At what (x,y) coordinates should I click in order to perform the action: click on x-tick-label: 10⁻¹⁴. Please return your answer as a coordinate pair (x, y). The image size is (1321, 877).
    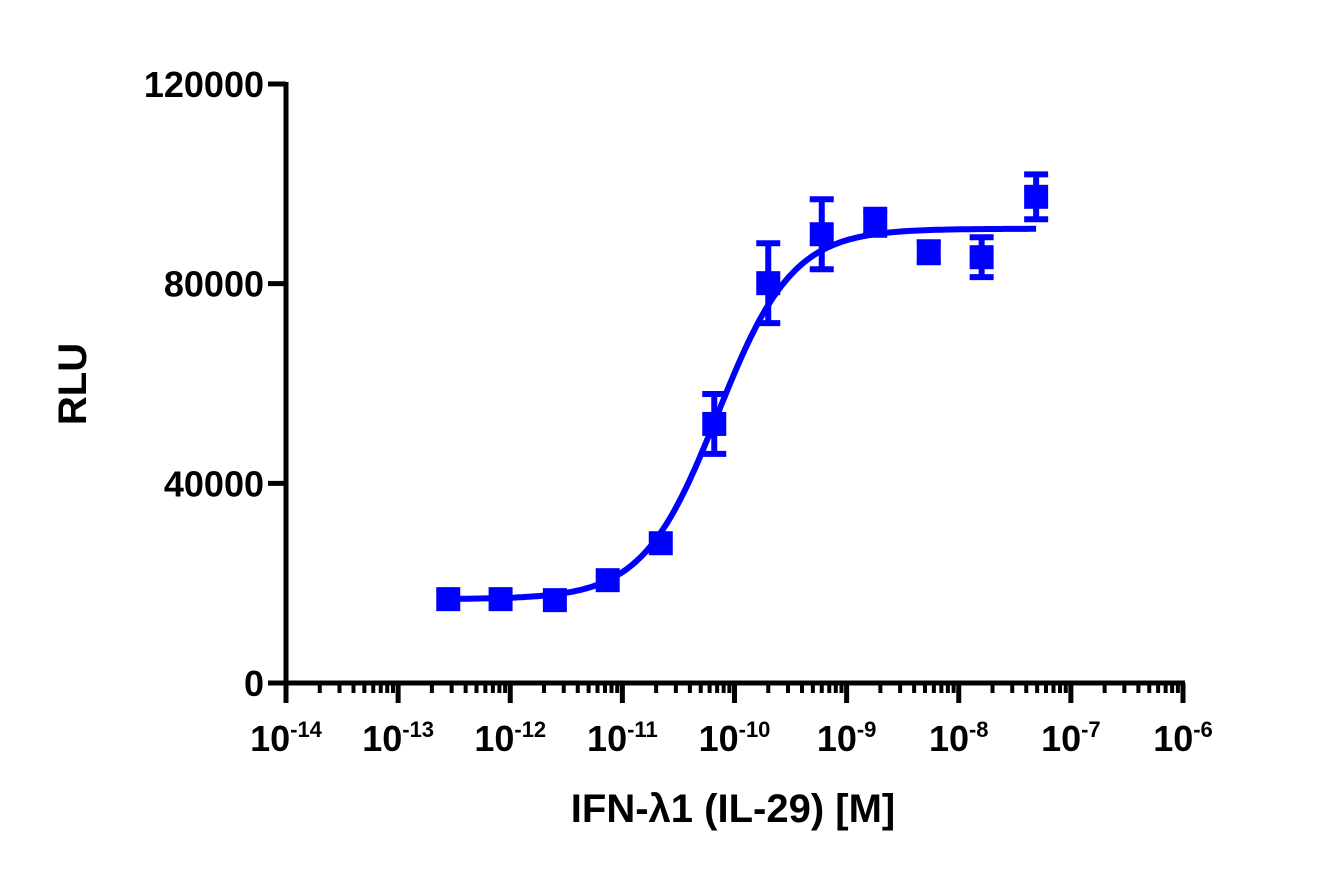
    Looking at the image, I should click on (286, 738).